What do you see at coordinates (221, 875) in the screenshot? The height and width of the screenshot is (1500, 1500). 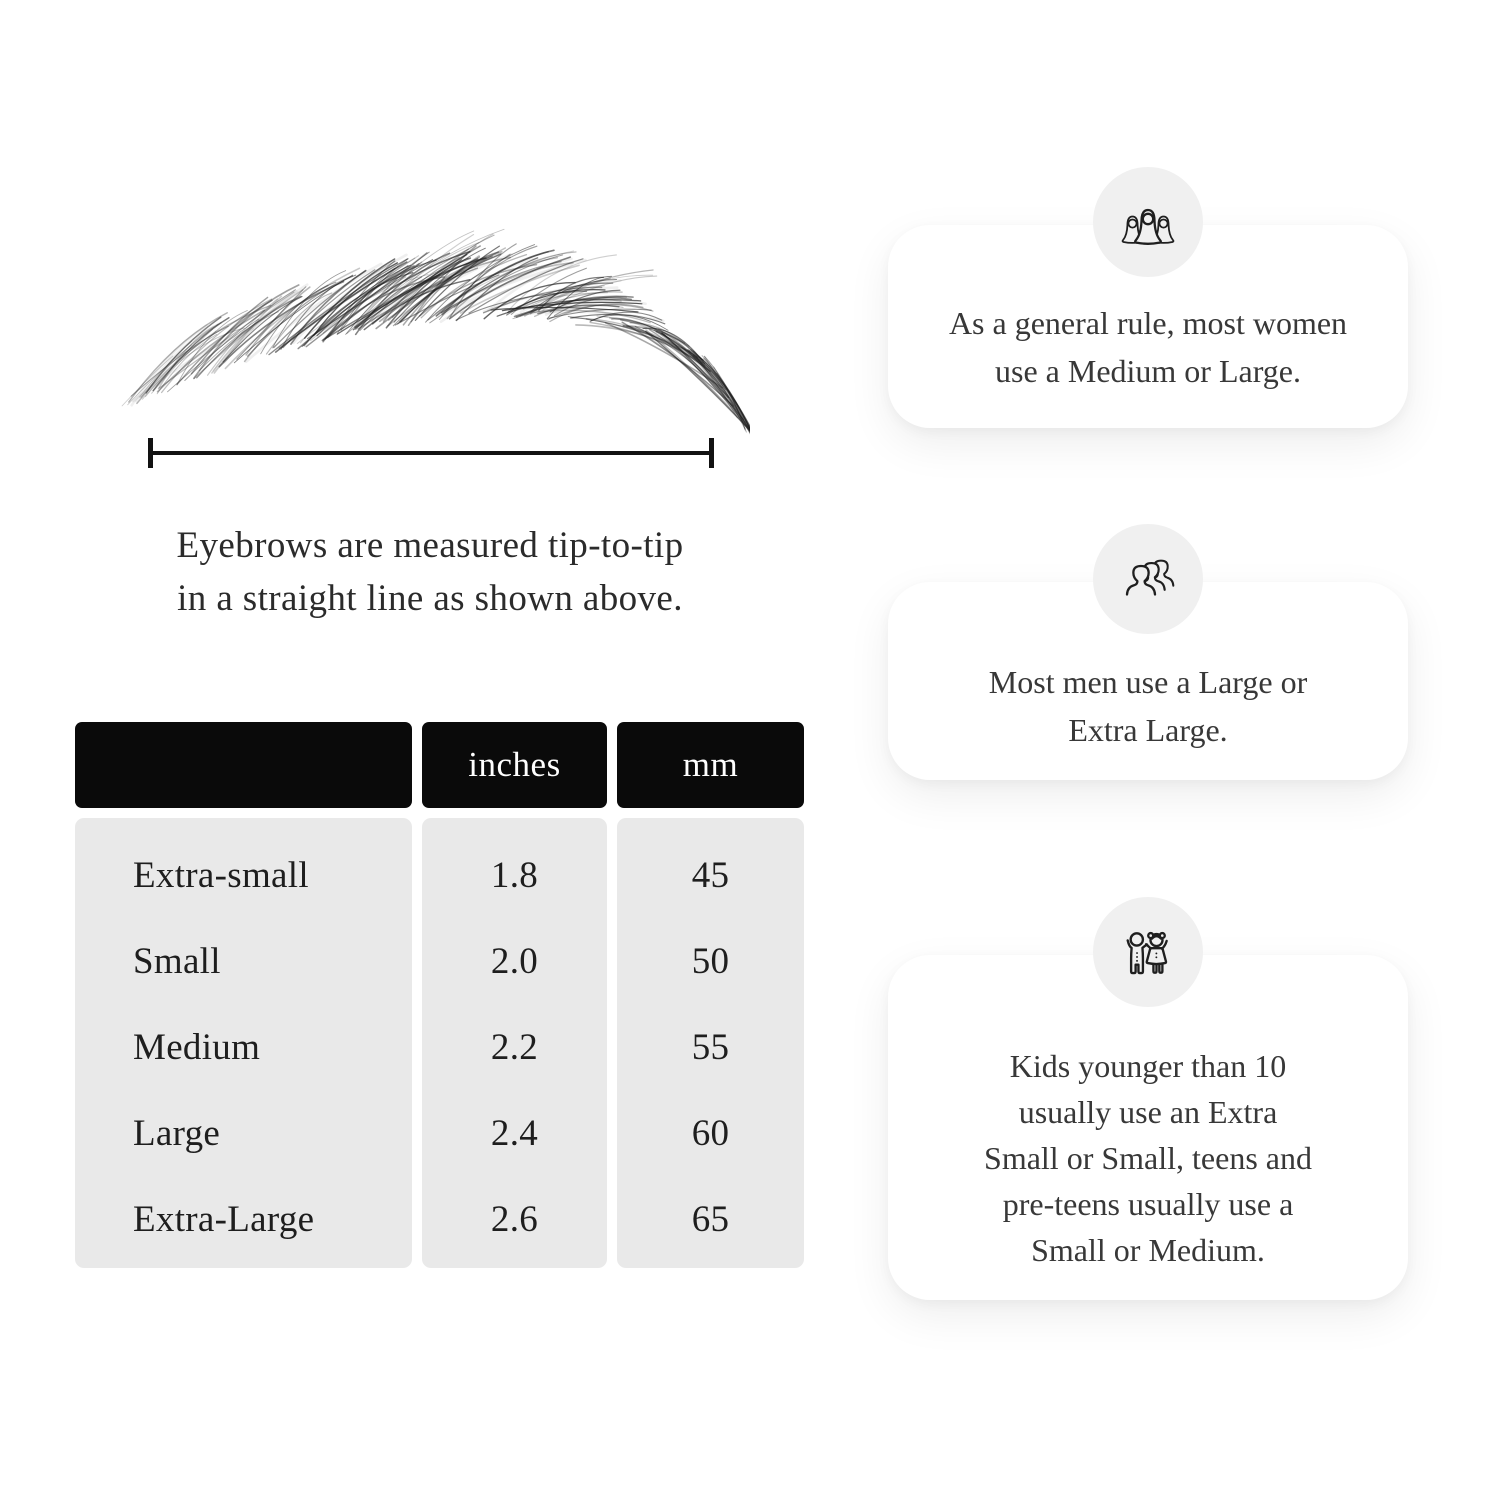 I see `size-label: Extra-small` at bounding box center [221, 875].